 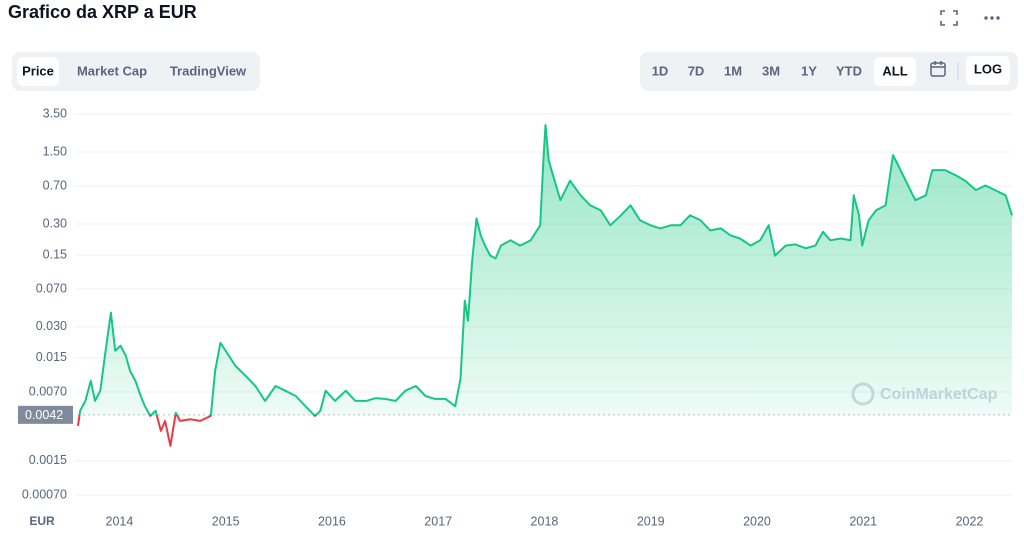 I want to click on calendar-icon, so click(x=938, y=69).